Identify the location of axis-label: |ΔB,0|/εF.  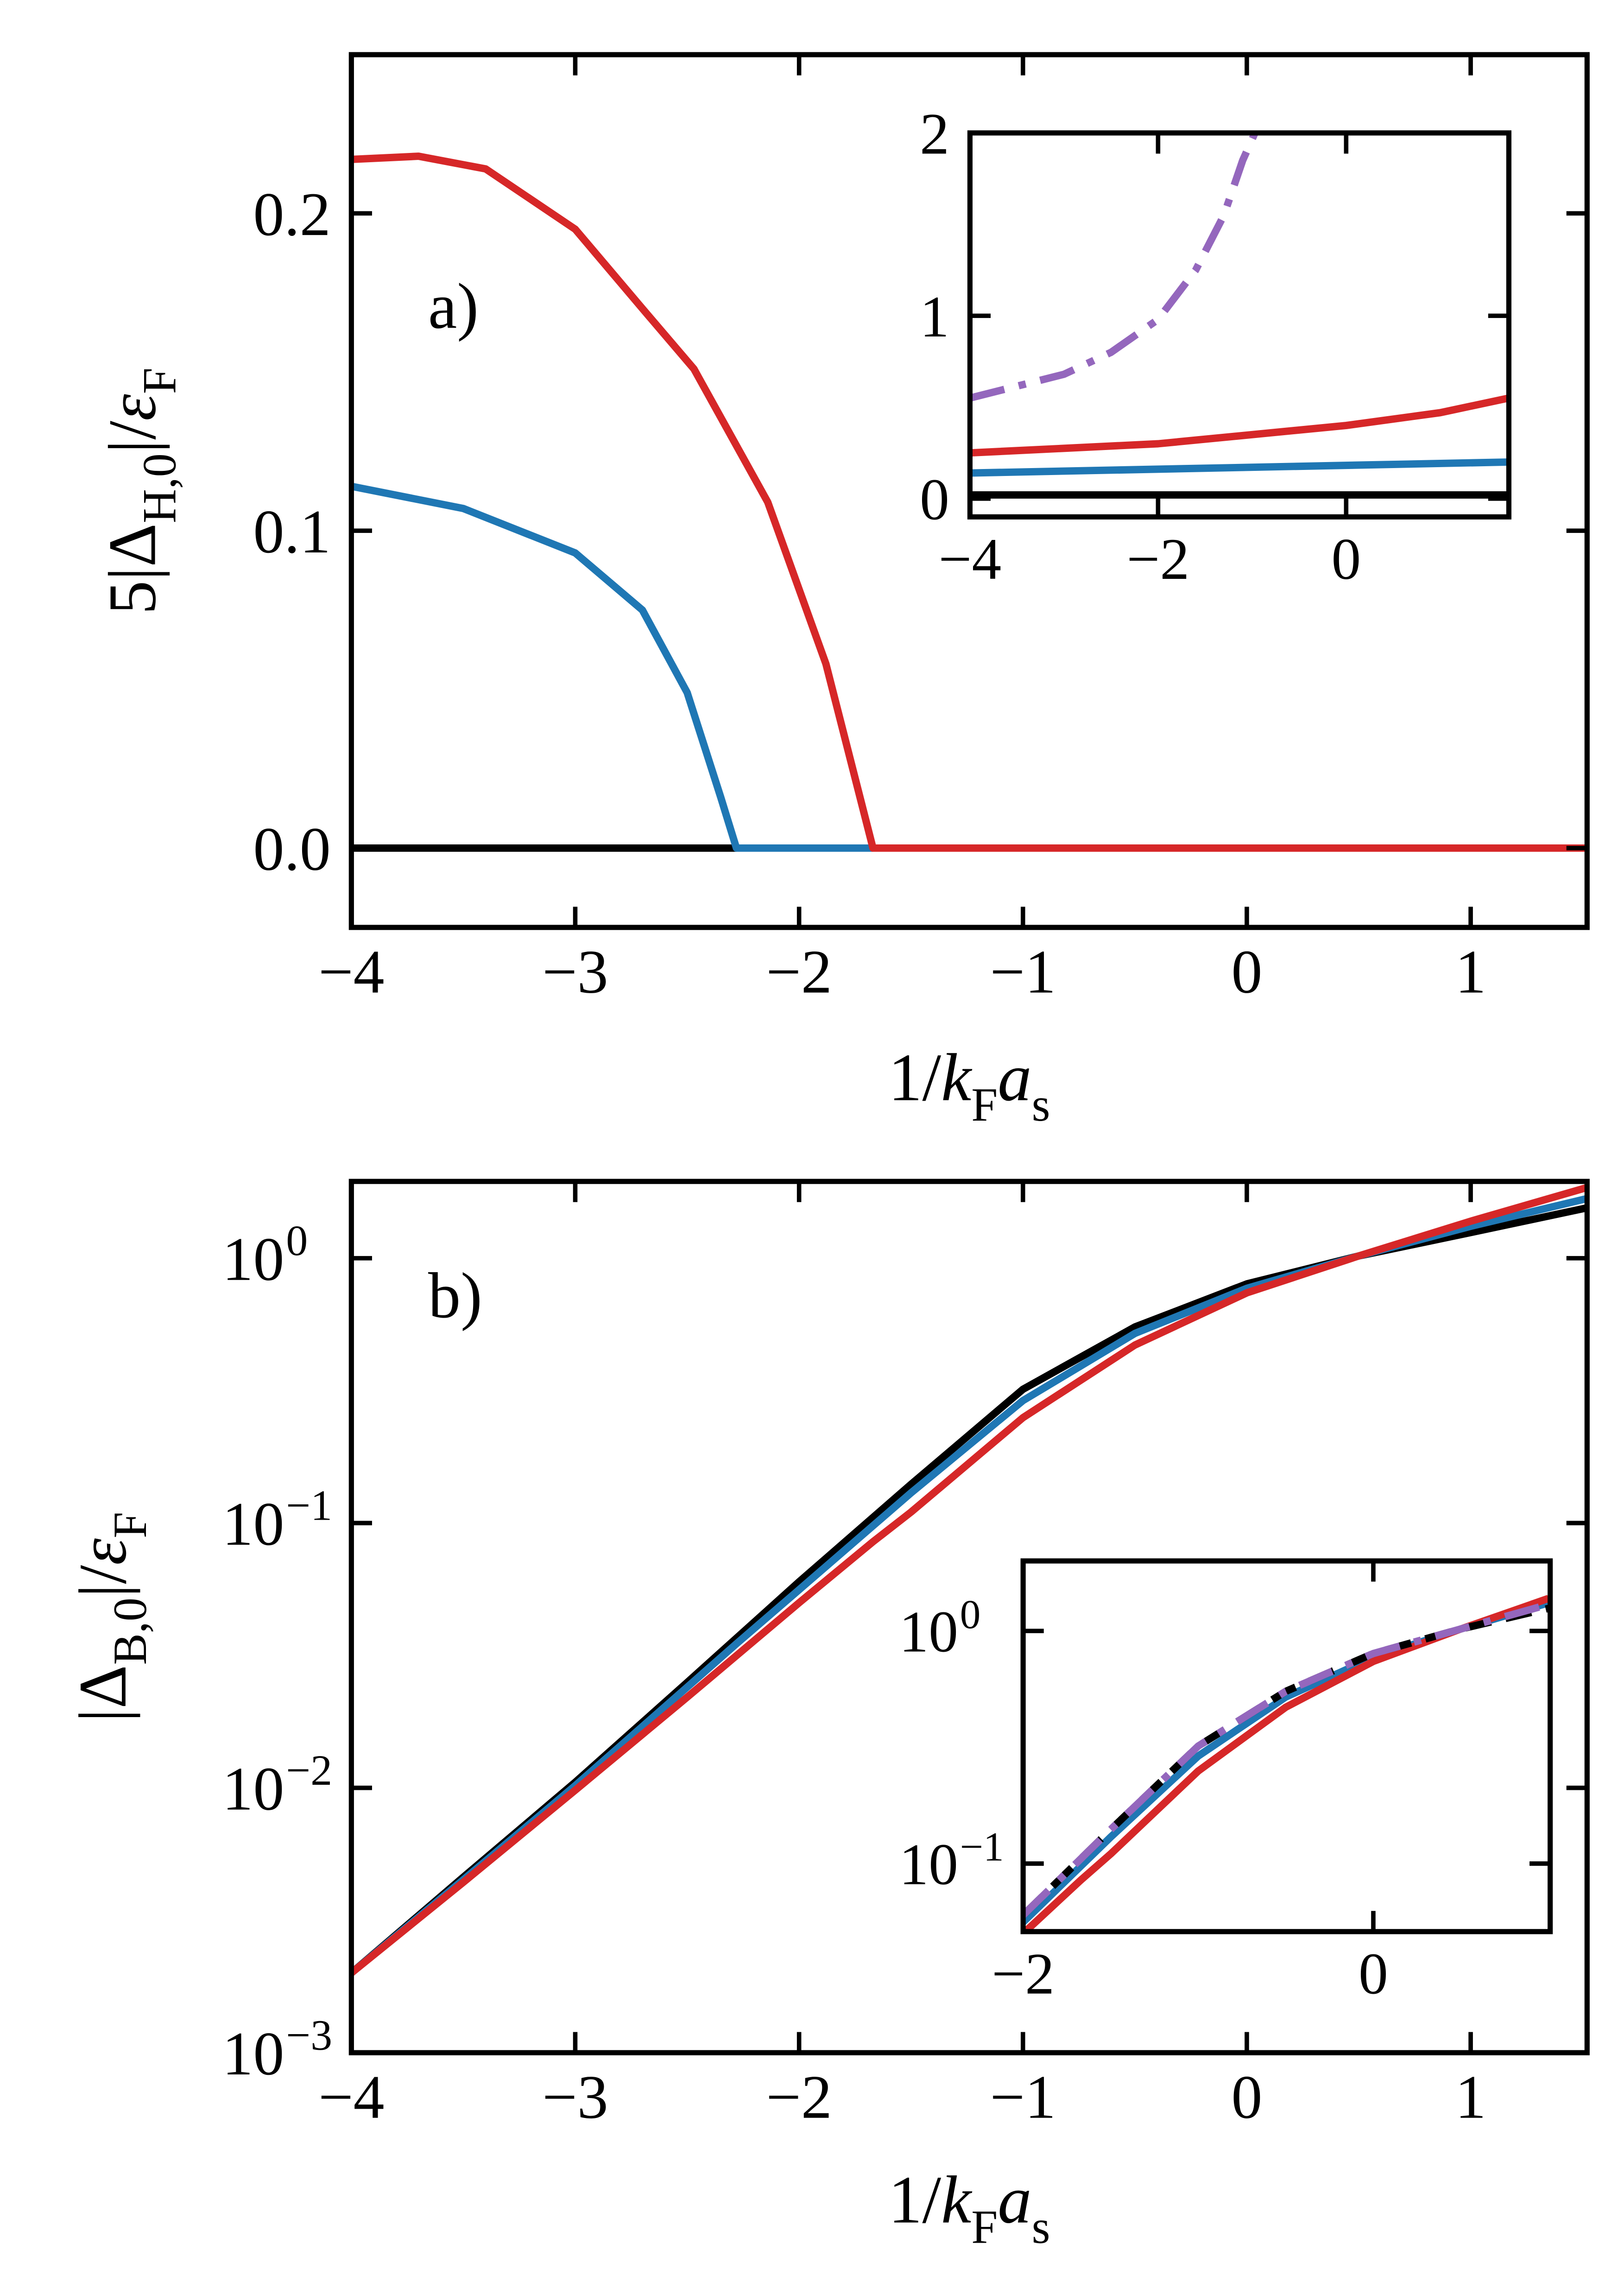
(111, 1617).